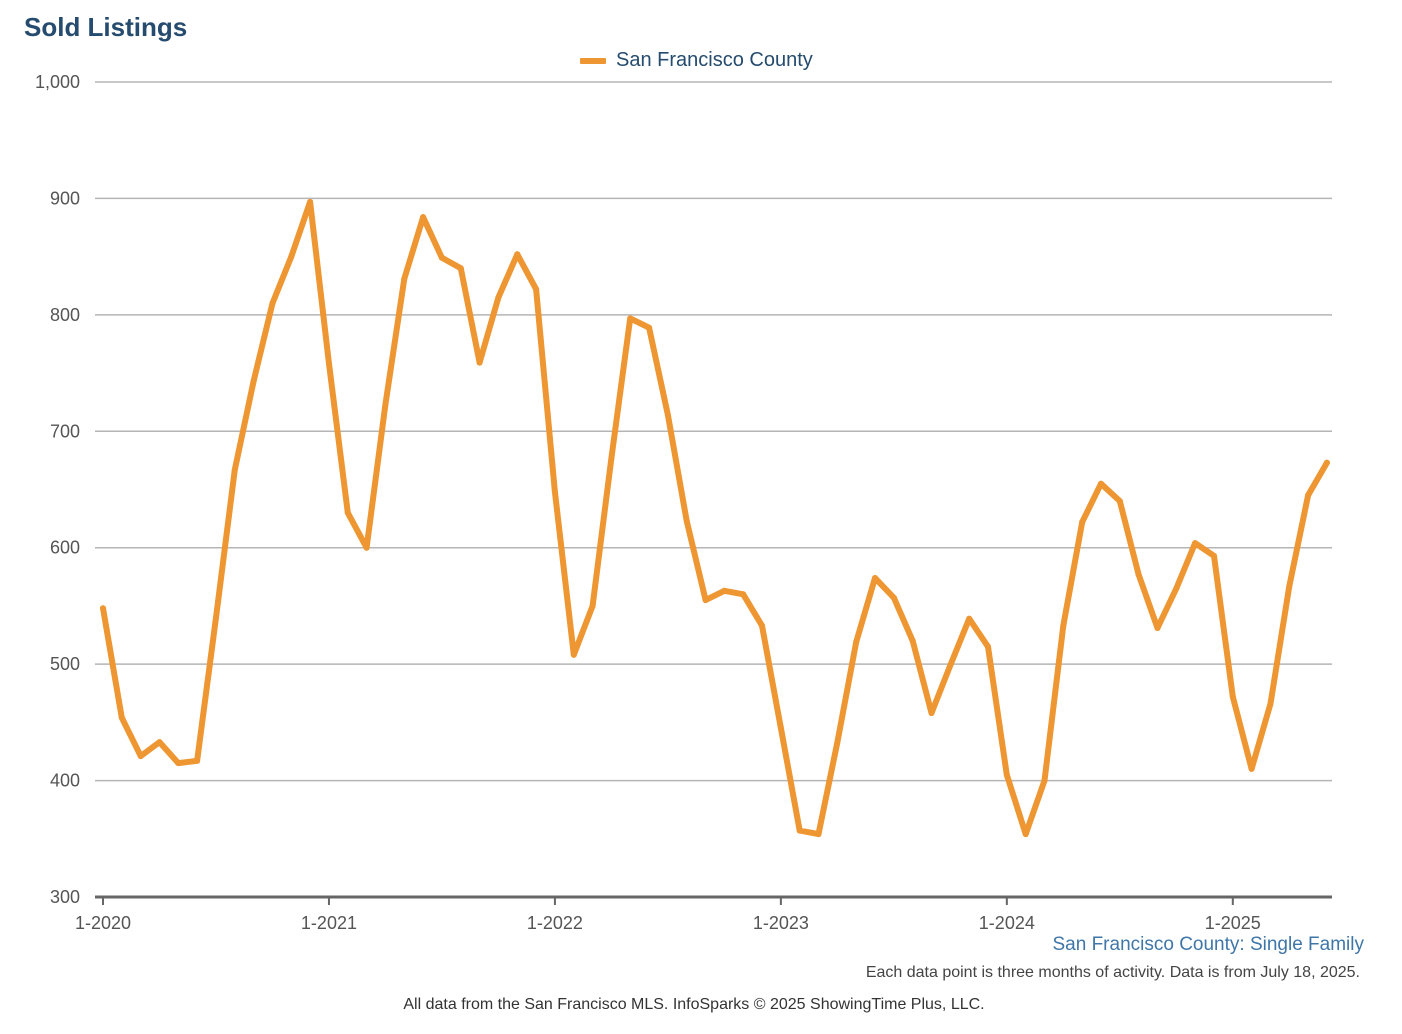 This screenshot has width=1402, height=1034. I want to click on y-tick-label: 600, so click(65, 548).